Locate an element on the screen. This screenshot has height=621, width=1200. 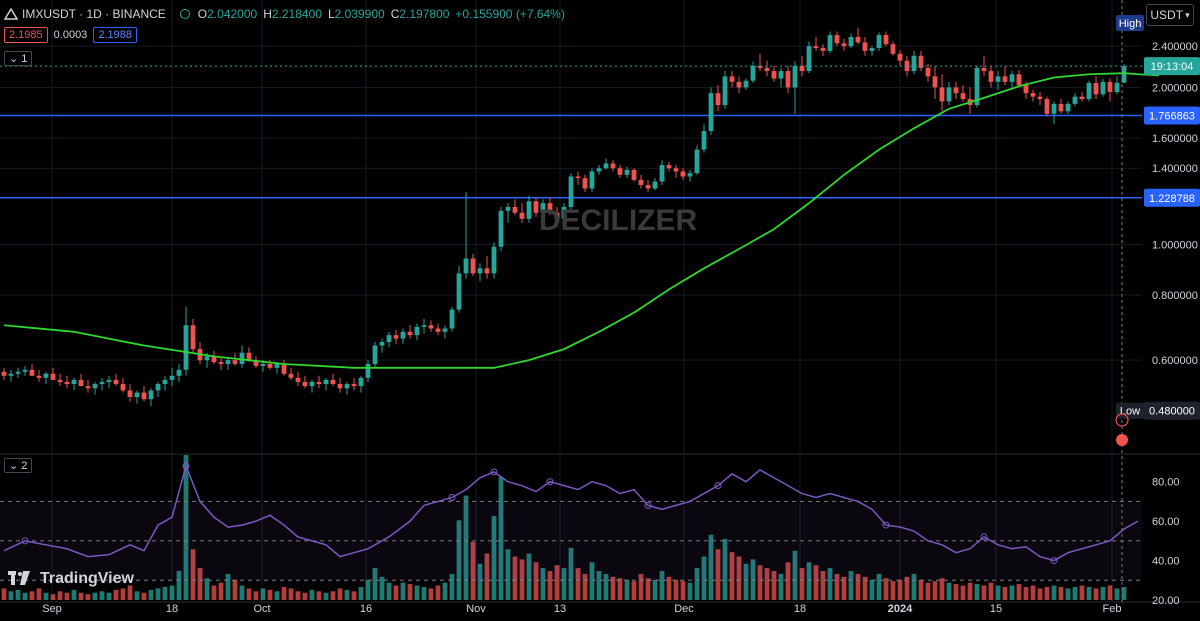
price-label-low: 0.480000 is located at coordinates (1172, 412).